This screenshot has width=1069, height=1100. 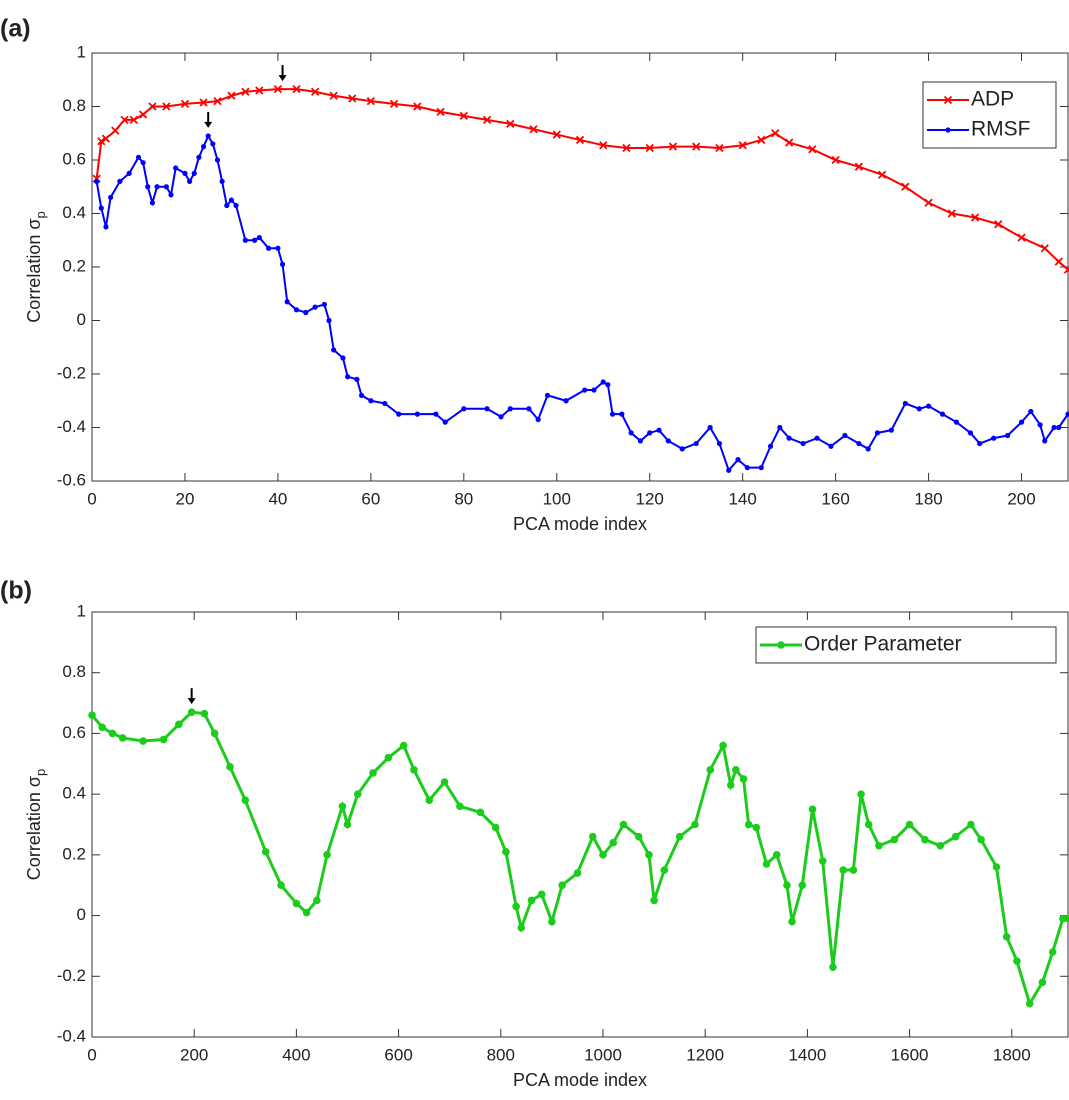 What do you see at coordinates (398, 1054) in the screenshot?
I see `x-tick-label: 600` at bounding box center [398, 1054].